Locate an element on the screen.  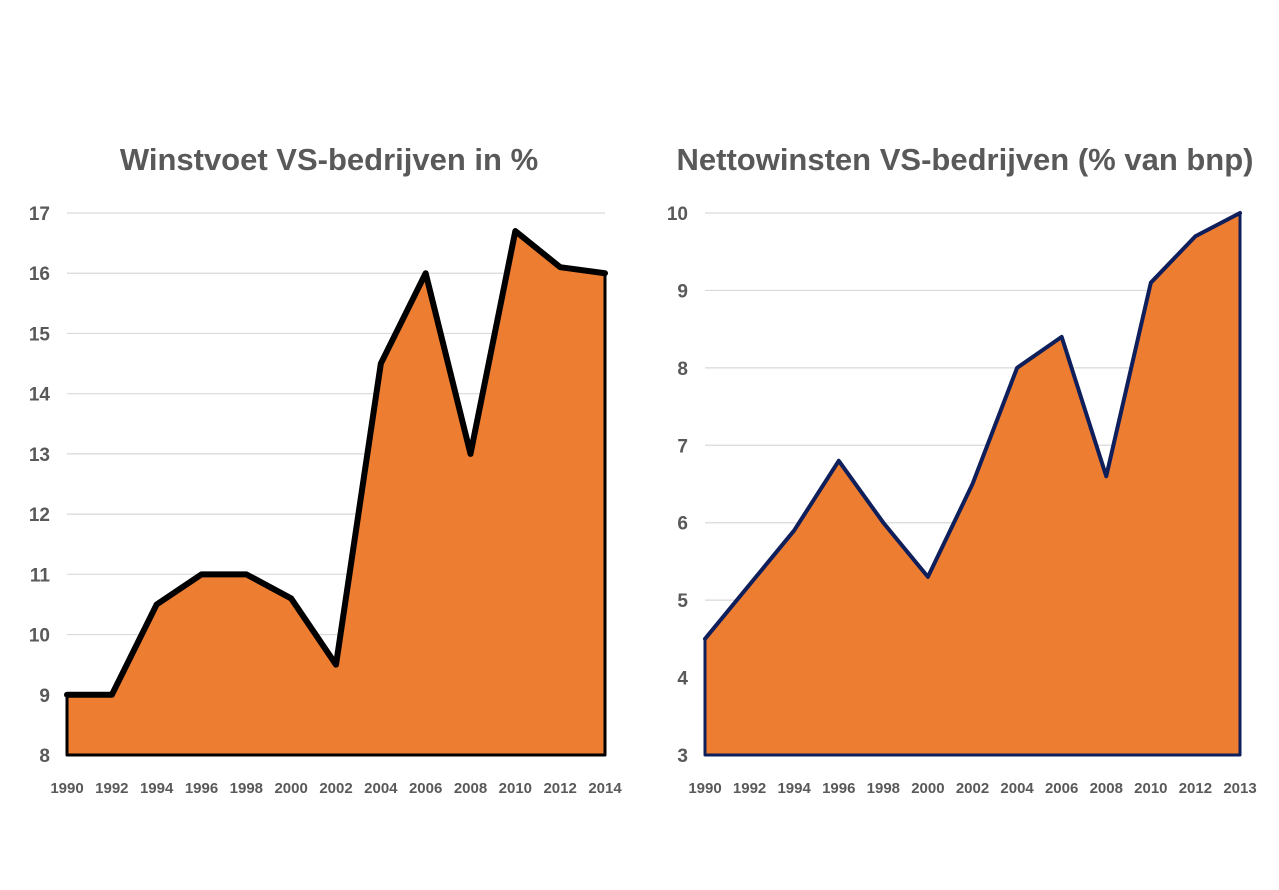
x-tick-label: 2013 is located at coordinates (1239, 788).